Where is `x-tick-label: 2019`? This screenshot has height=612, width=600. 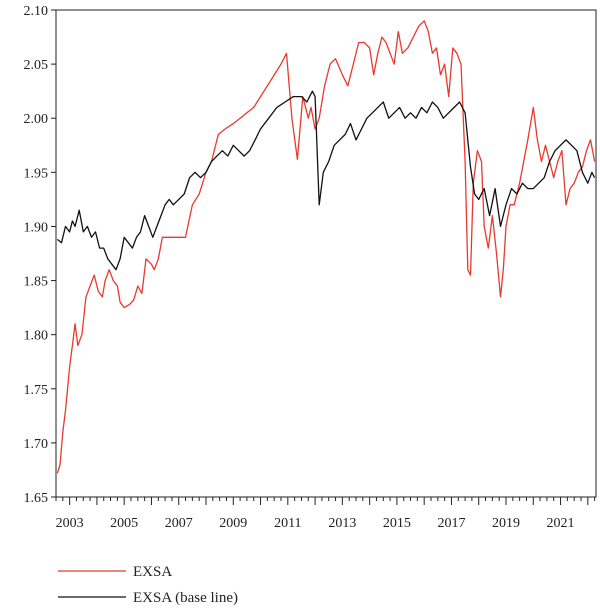 x-tick-label: 2019 is located at coordinates (506, 523).